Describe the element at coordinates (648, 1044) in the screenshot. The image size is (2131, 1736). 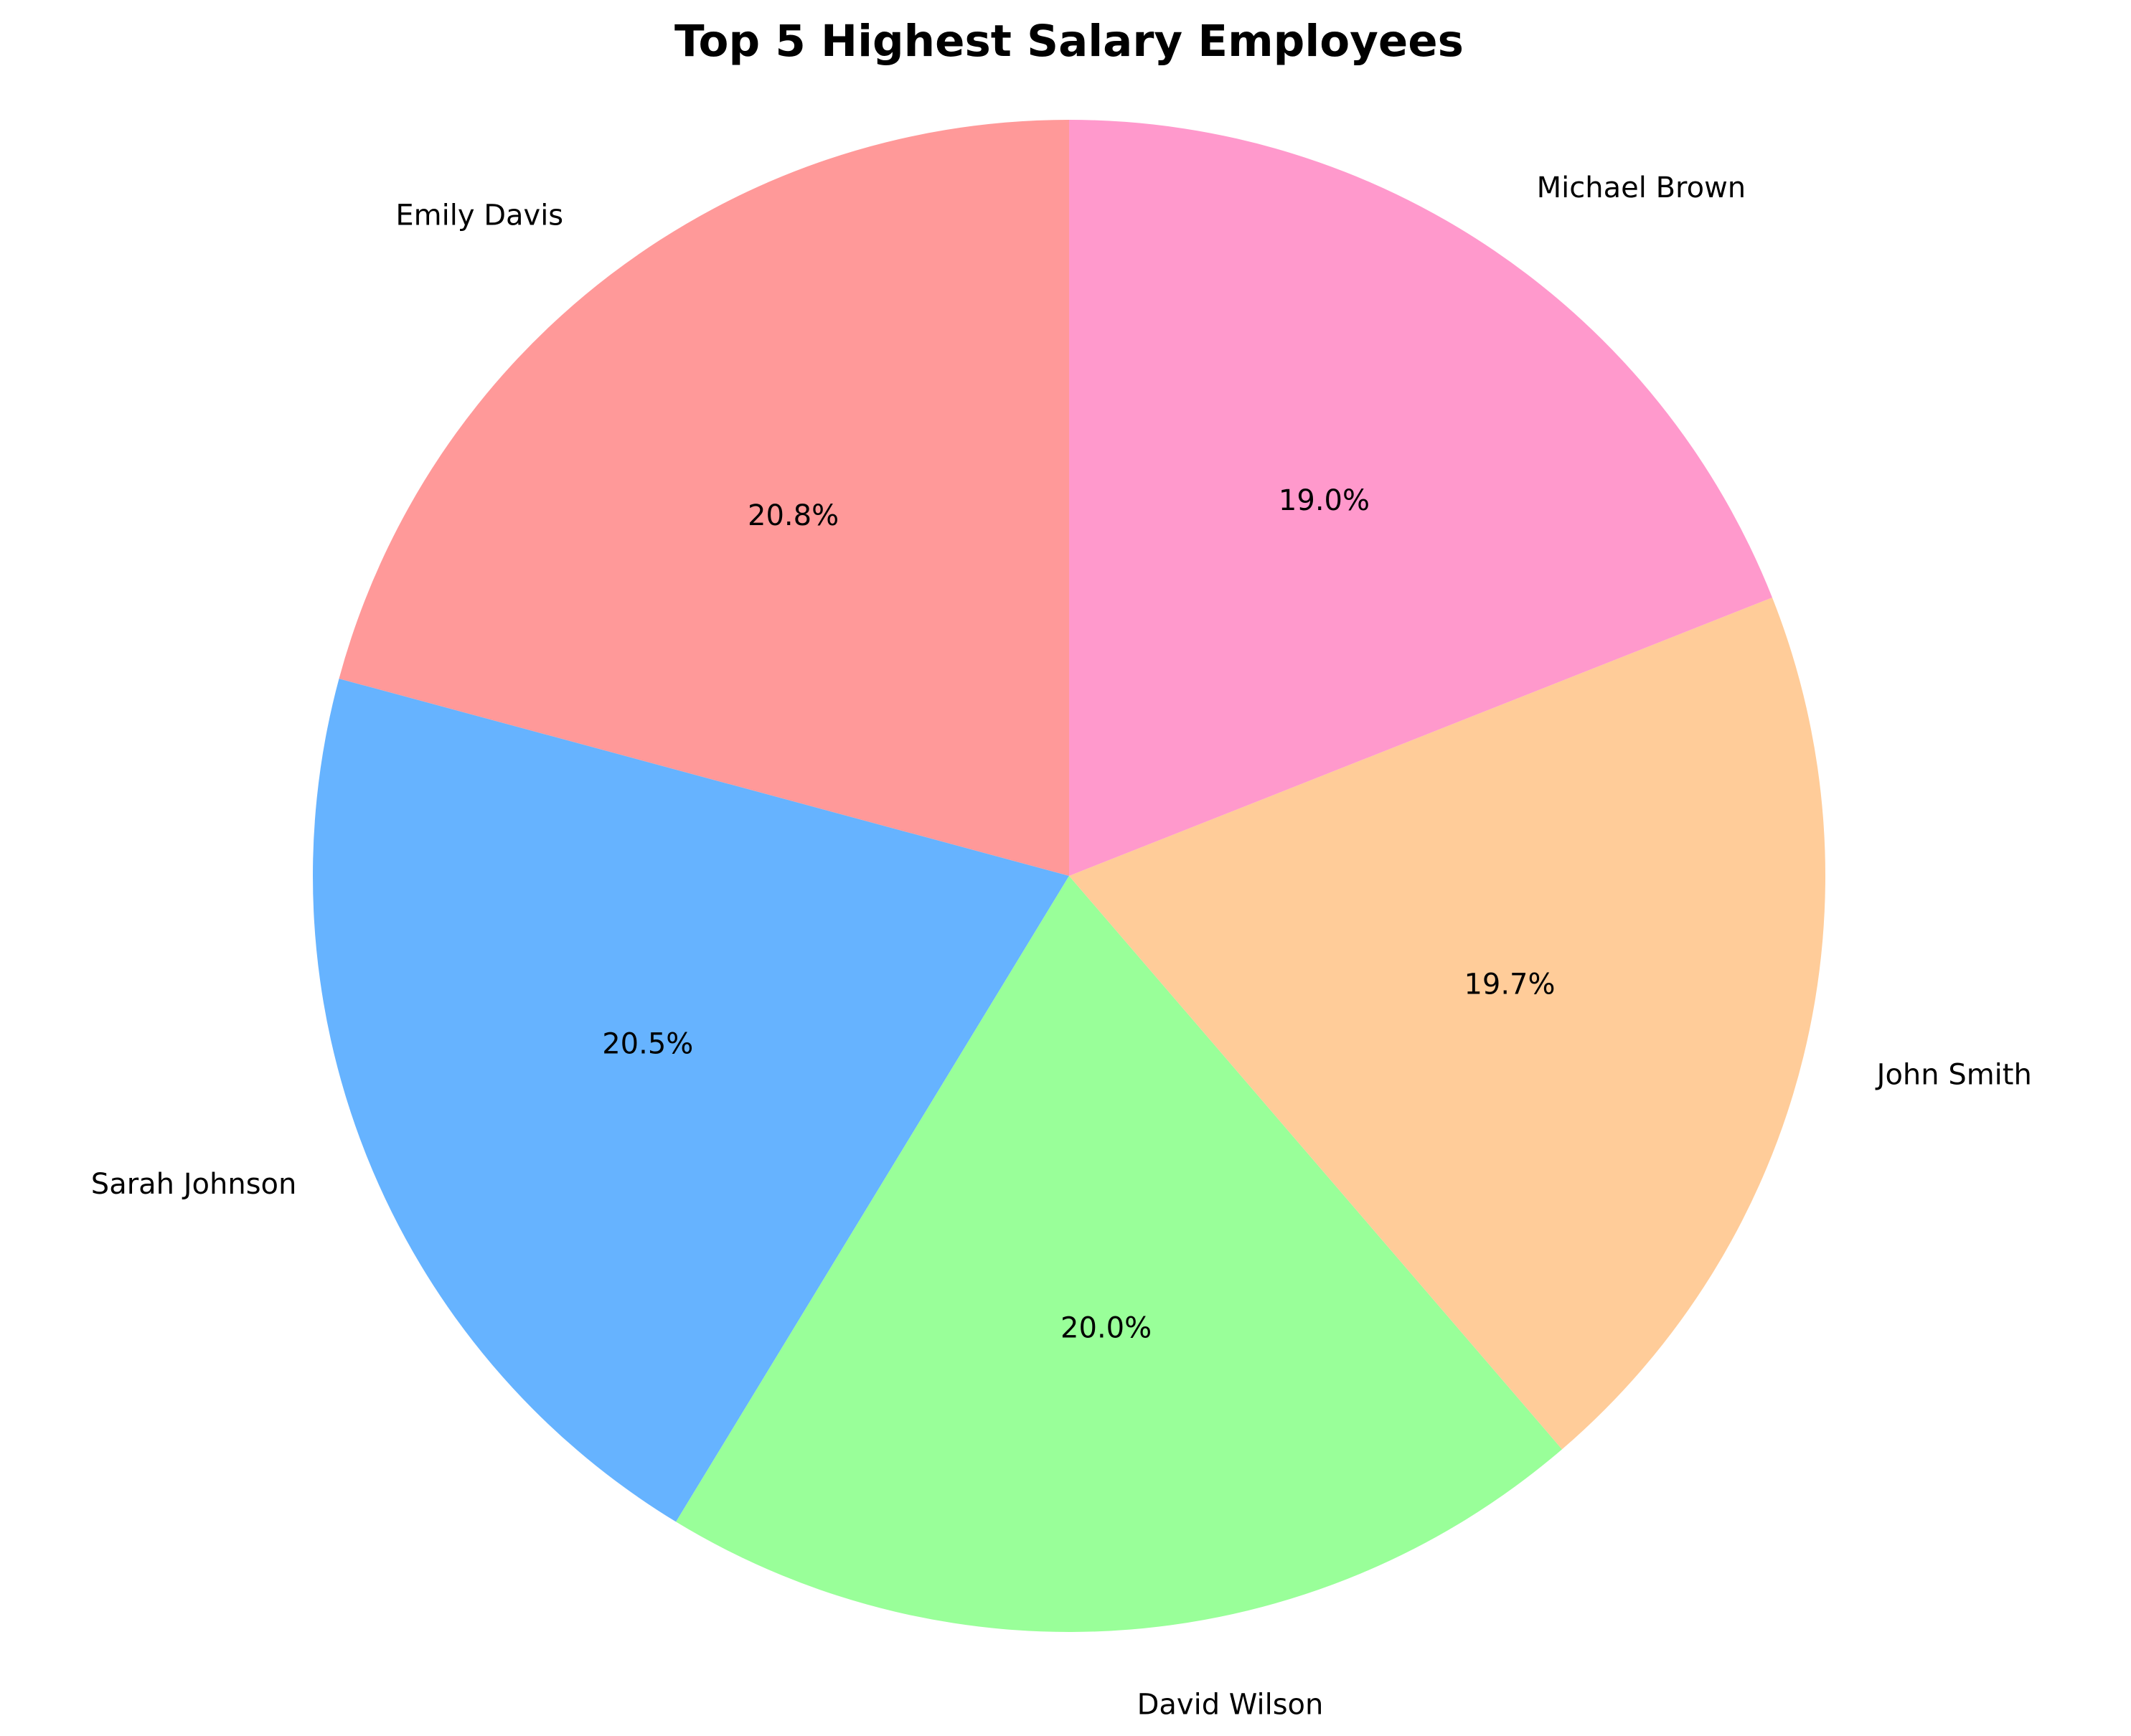
I see `slice-percent-sarah-johnson: 20.5%` at that location.